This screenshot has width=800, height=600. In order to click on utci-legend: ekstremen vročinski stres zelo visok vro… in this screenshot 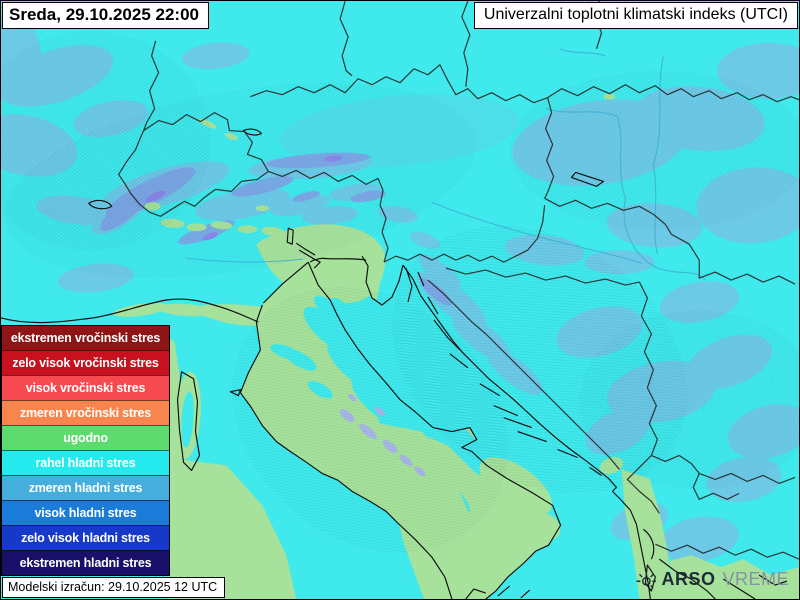, I will do `click(85, 450)`.